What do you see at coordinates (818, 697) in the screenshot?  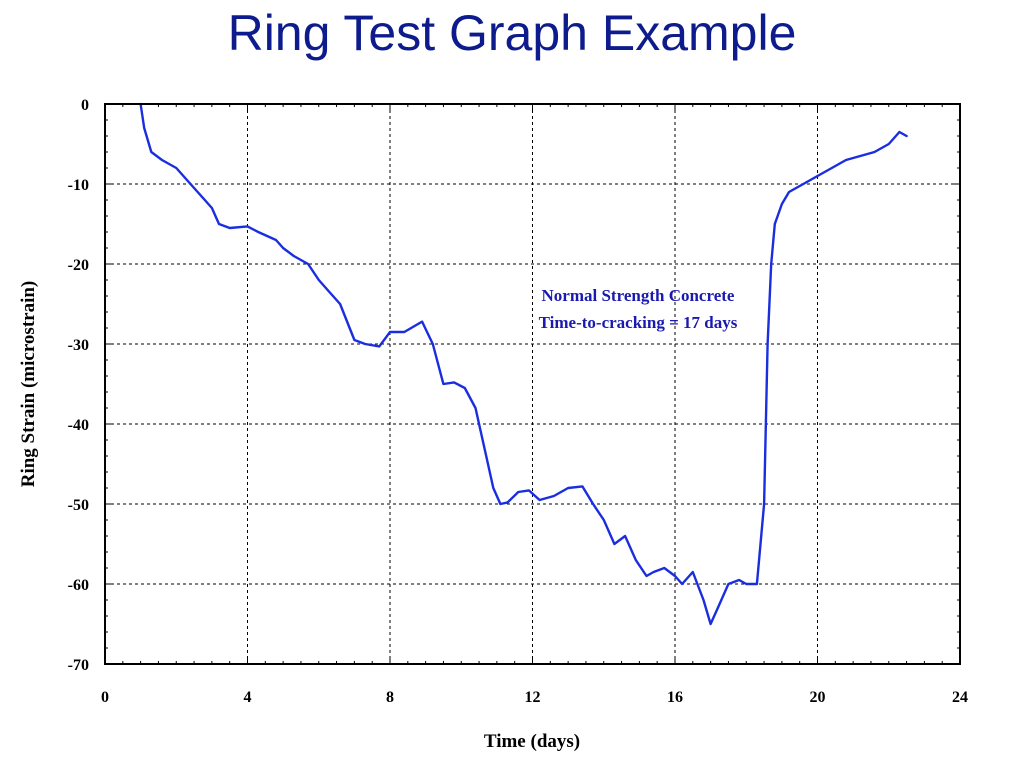 I see `x-tick-label: 20` at bounding box center [818, 697].